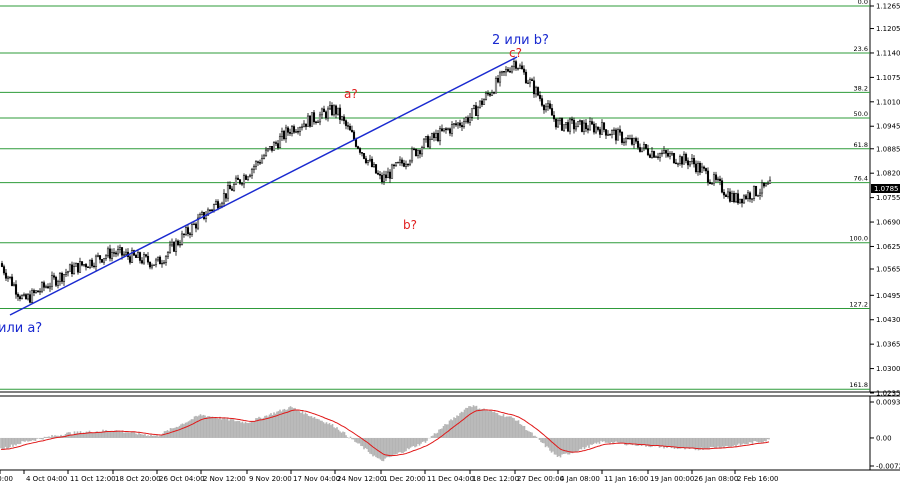 The width and height of the screenshot is (900, 485). I want to click on time-tick-label: 2 Nov 12:00, so click(224, 479).